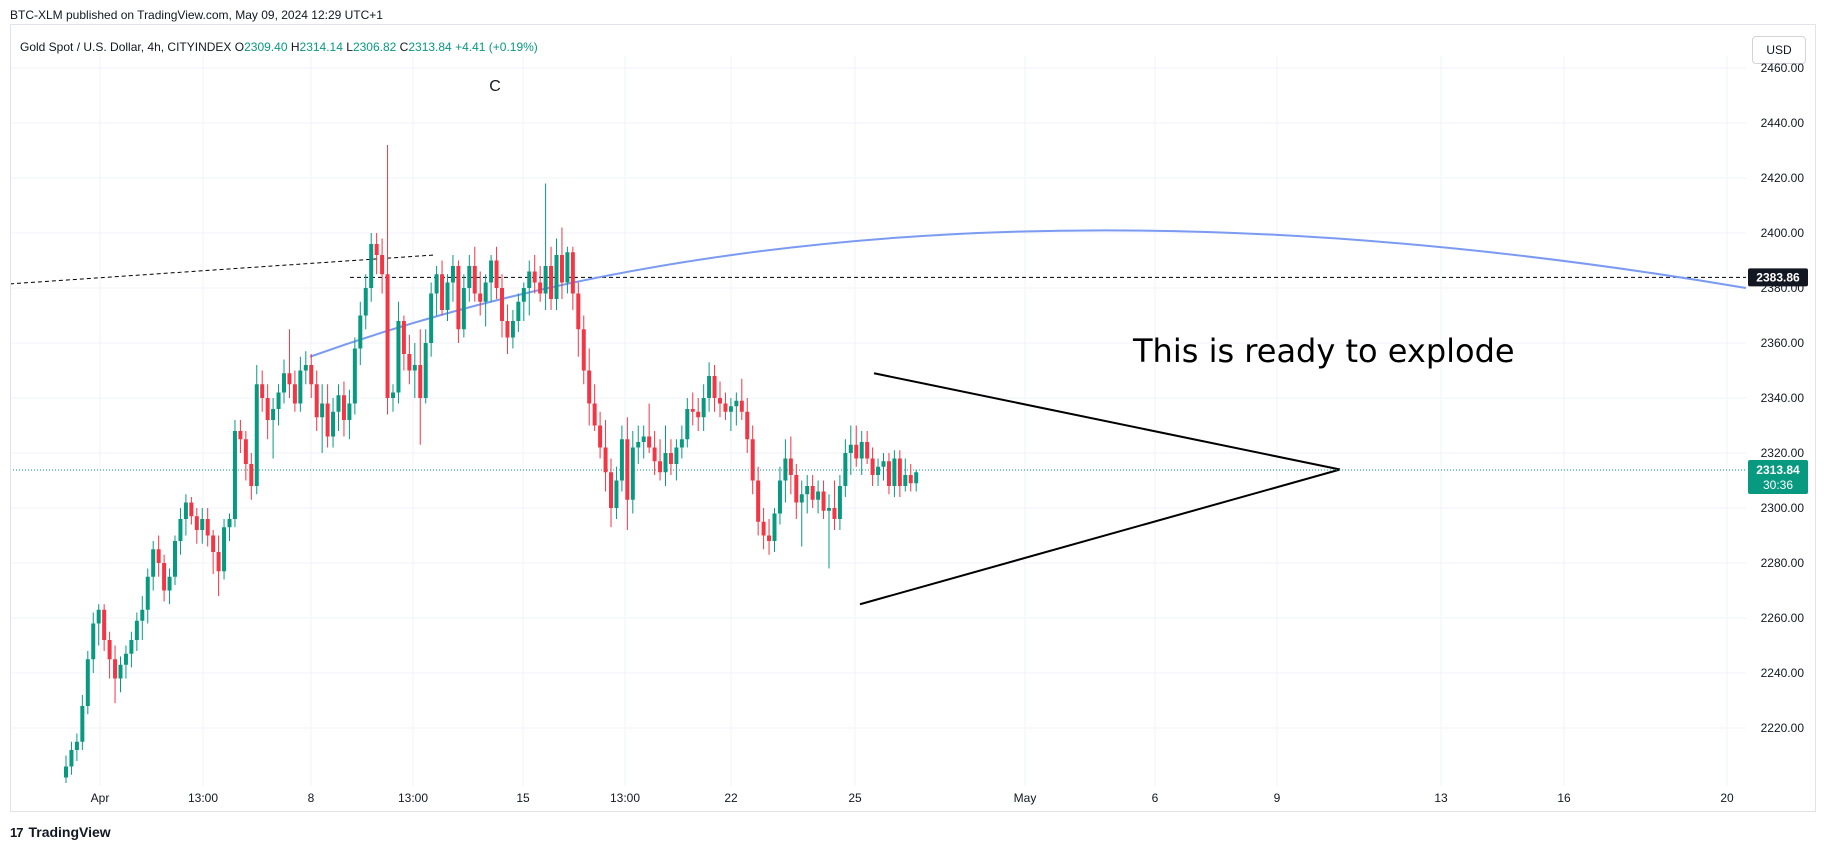 The height and width of the screenshot is (852, 1824). Describe the element at coordinates (126, 47) in the screenshot. I see `symbol-title: Gold Spot / U.S. Dollar, 4h, CITYINDEX` at that location.